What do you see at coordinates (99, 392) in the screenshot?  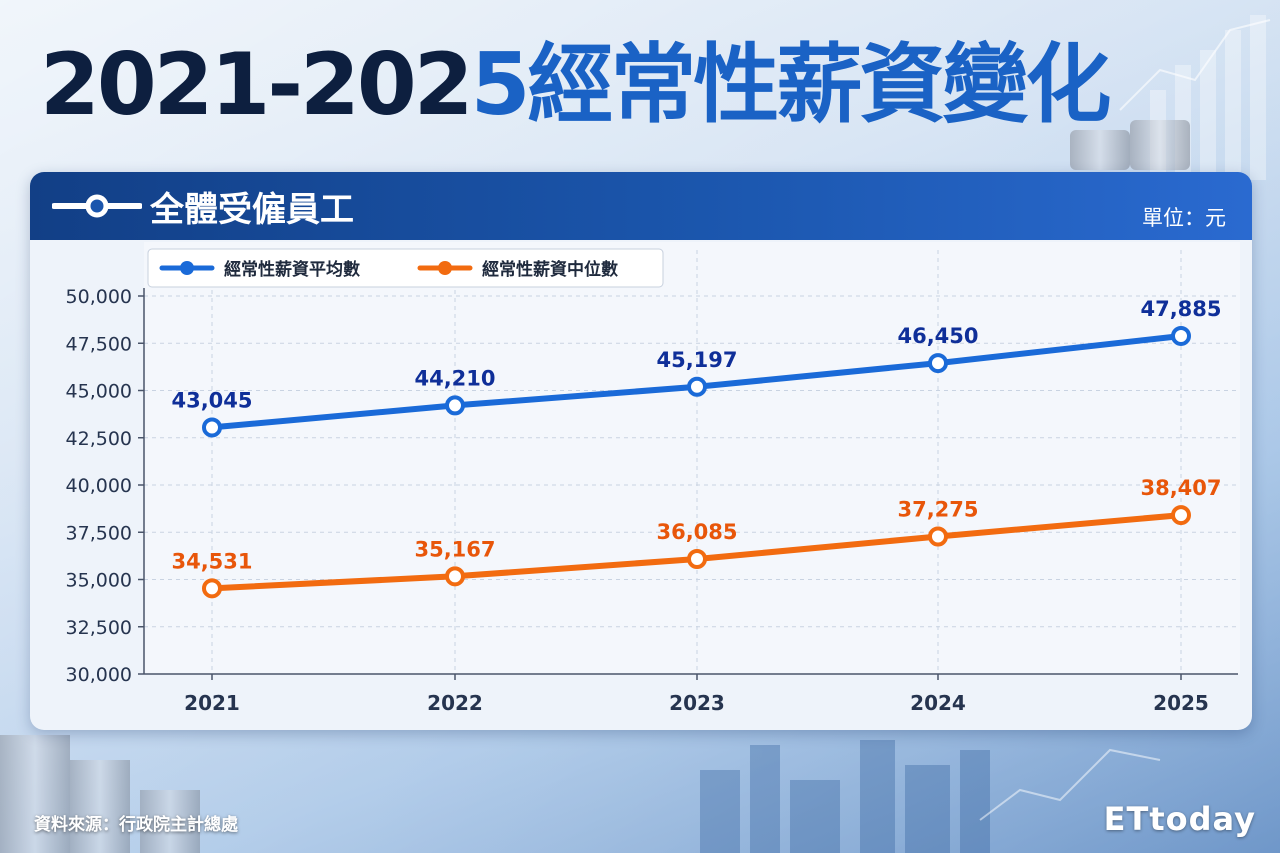 I see `y-tick-label: 45,000` at bounding box center [99, 392].